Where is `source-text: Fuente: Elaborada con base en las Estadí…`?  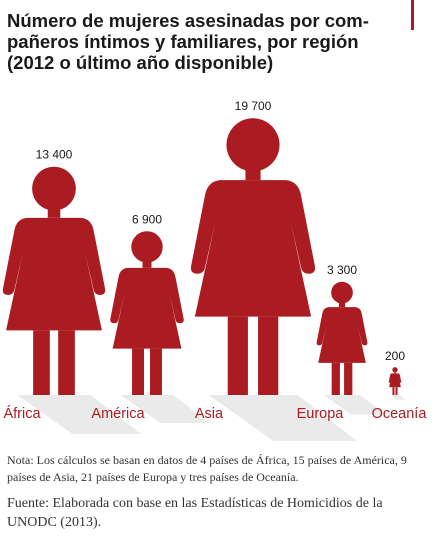 source-text: Fuente: Elaborada con base en las Estadí… is located at coordinates (195, 513).